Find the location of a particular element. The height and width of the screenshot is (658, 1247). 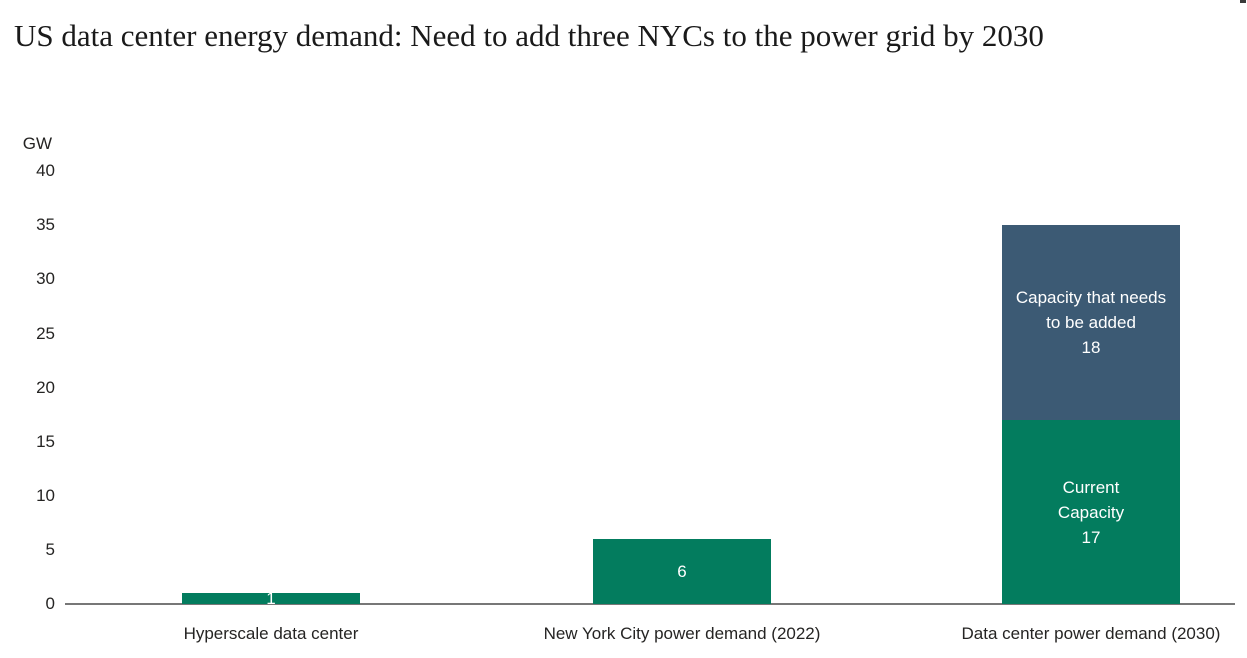

bar-value-label: 1 is located at coordinates (271, 598).